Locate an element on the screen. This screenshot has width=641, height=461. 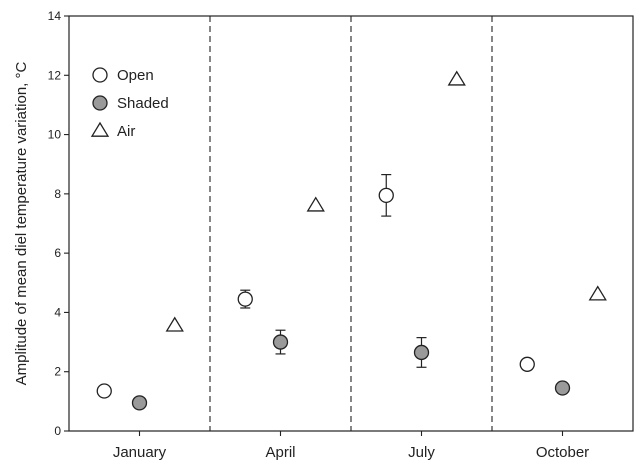
x-category-label: July is located at coordinates (421, 452).